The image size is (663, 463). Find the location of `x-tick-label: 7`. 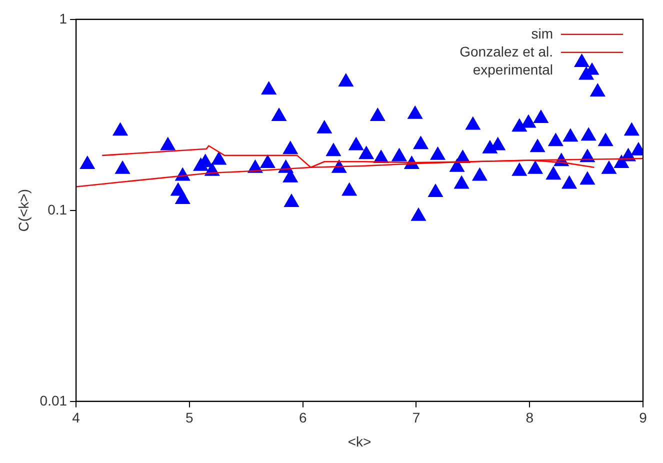

x-tick-label: 7 is located at coordinates (416, 418).